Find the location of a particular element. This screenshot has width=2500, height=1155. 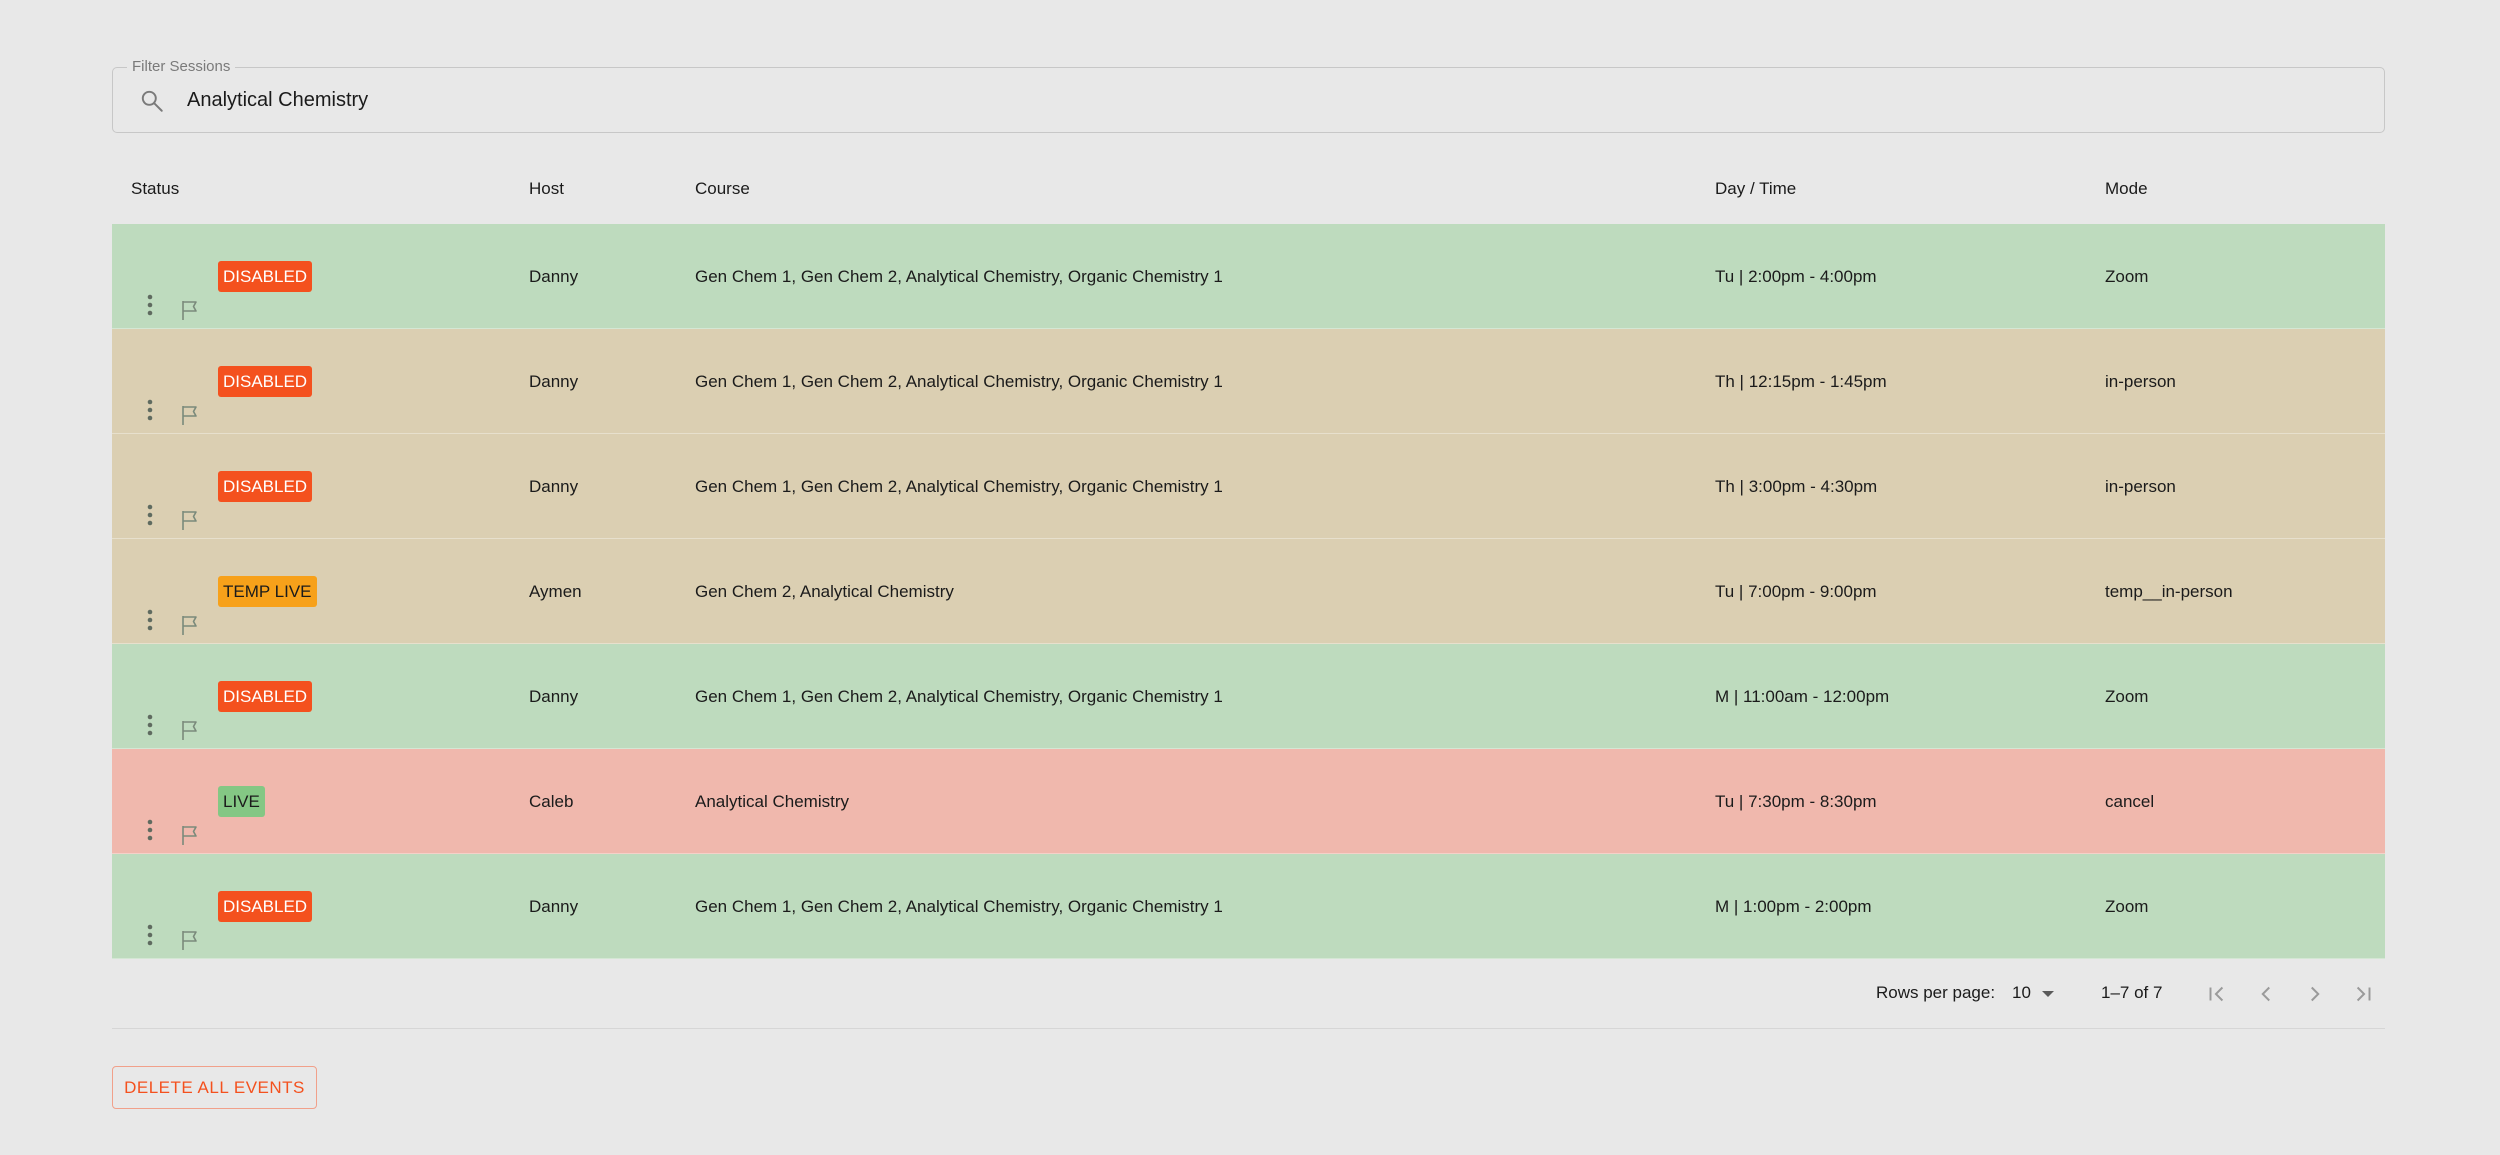

search-icon is located at coordinates (152, 101).